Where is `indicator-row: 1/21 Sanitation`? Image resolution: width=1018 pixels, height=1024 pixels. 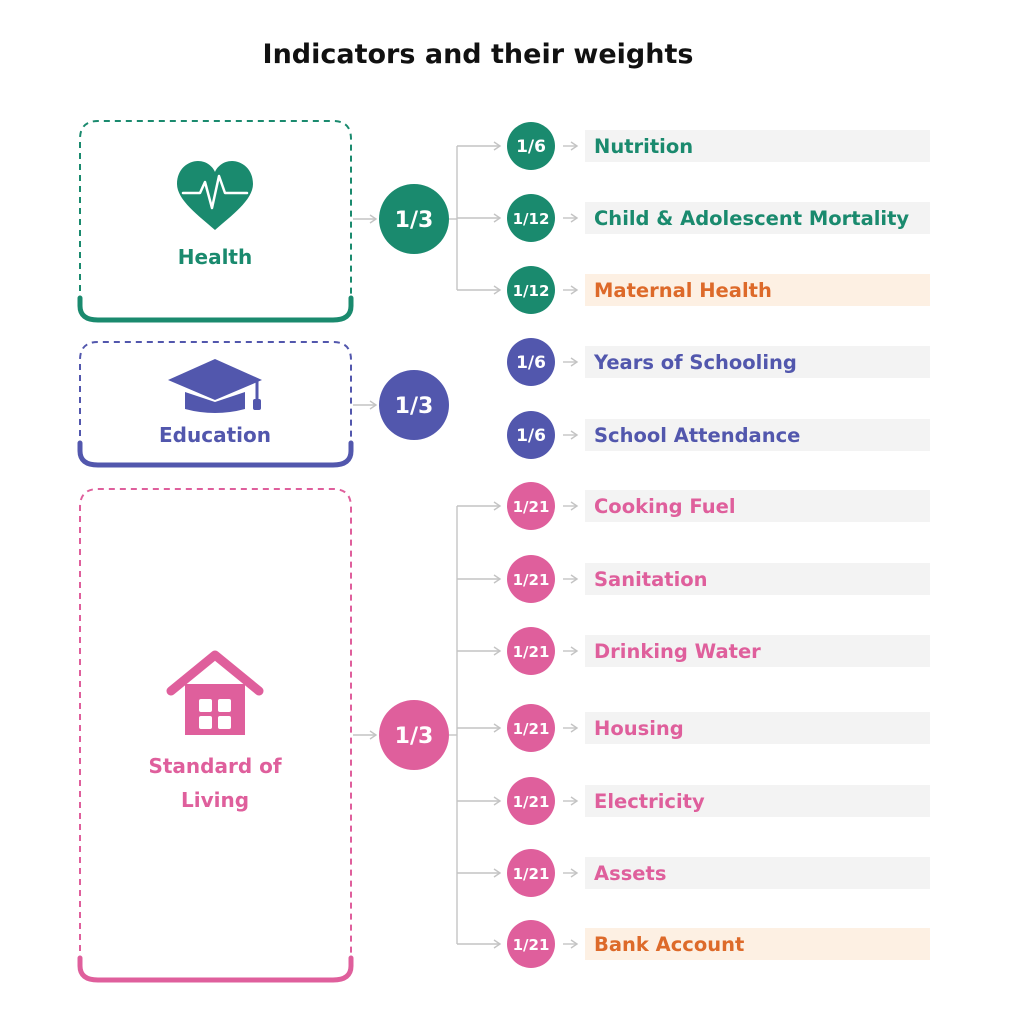
indicator-row: 1/21 Sanitation is located at coordinates (693, 579).